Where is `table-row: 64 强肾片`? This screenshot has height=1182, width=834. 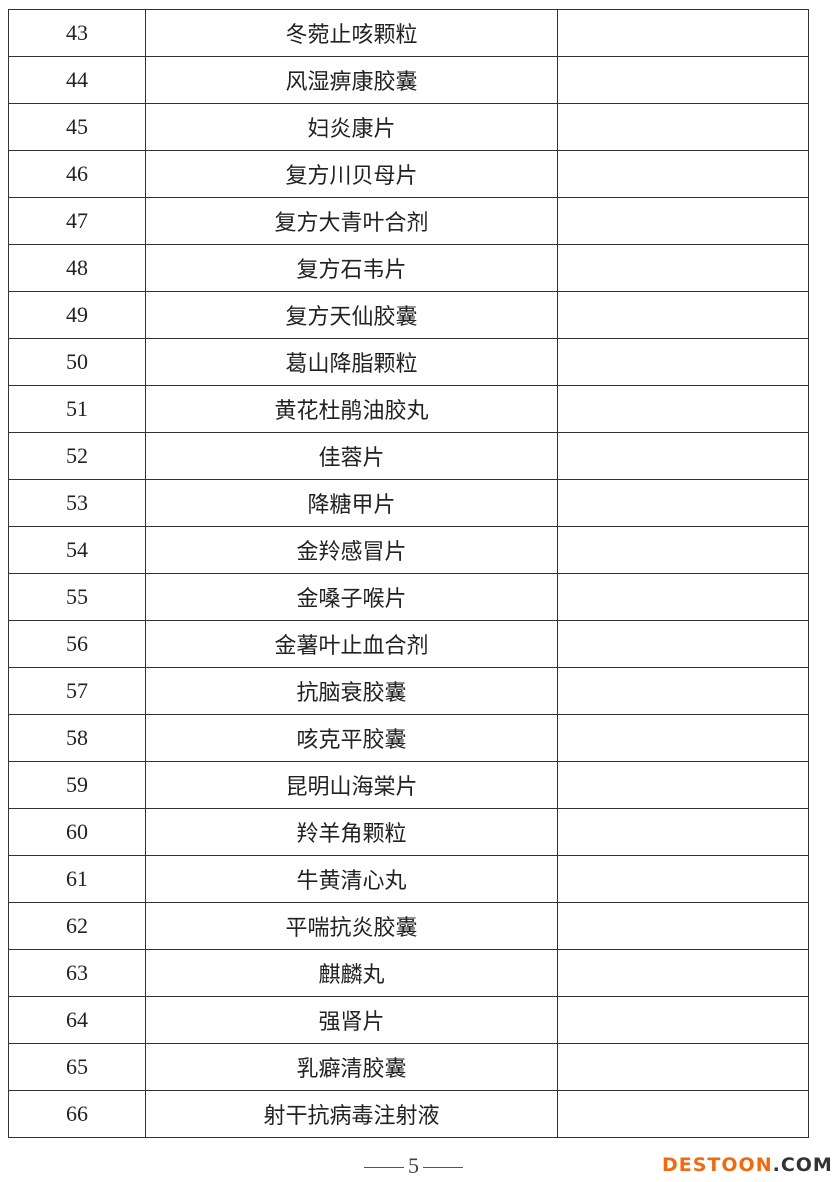 table-row: 64 强肾片 is located at coordinates (408, 1020).